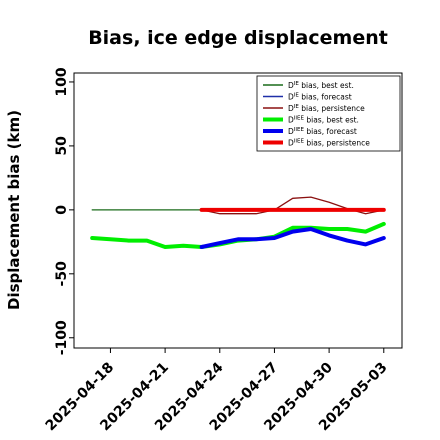  Describe the element at coordinates (62, 146) in the screenshot. I see `y-tick-label: 50` at that location.